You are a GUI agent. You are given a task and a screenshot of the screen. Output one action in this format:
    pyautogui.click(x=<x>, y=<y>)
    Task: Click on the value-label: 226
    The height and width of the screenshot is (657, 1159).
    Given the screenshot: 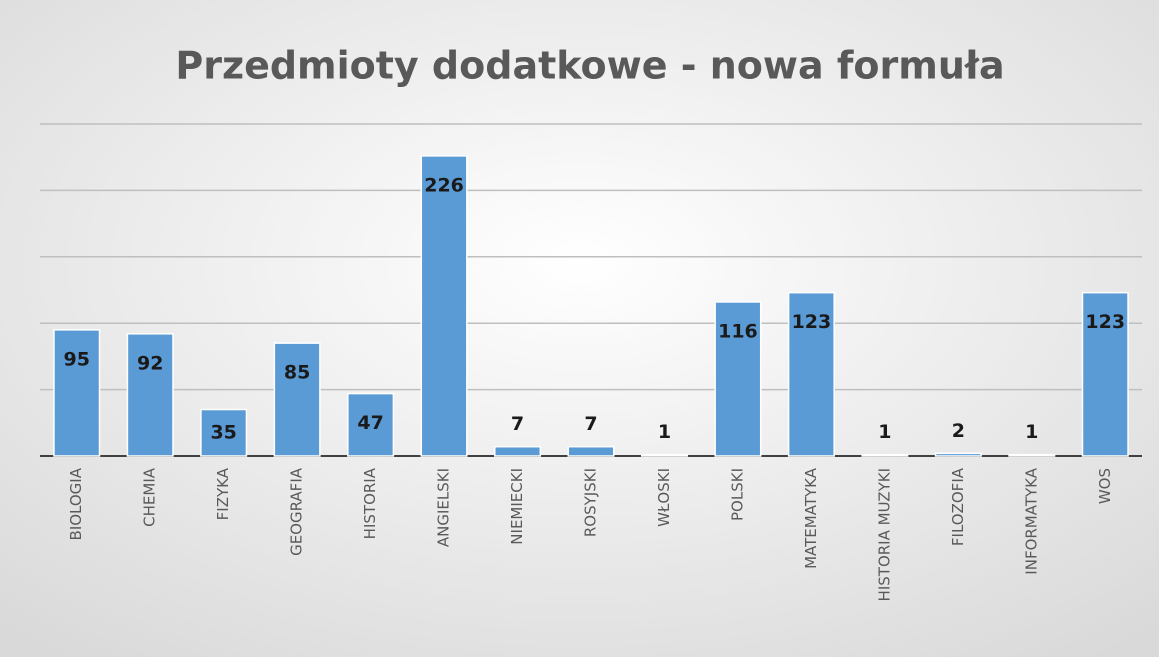 What is the action you would take?
    pyautogui.click(x=444, y=185)
    